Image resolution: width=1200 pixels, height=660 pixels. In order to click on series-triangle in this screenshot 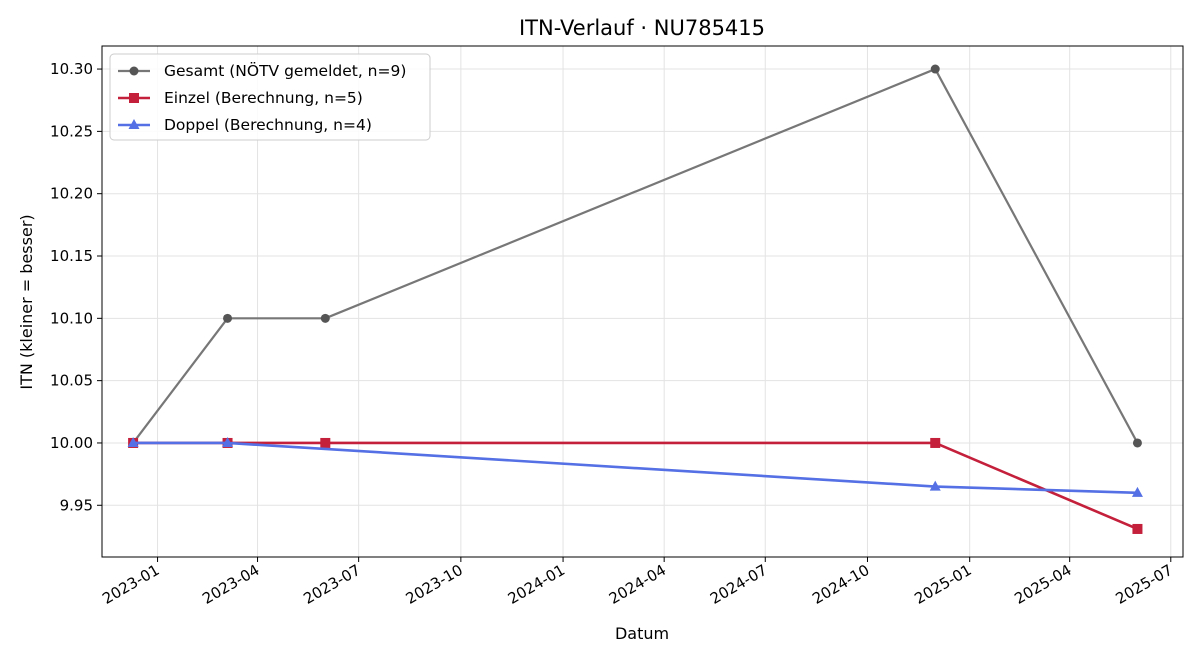, I will do `click(635, 466)`.